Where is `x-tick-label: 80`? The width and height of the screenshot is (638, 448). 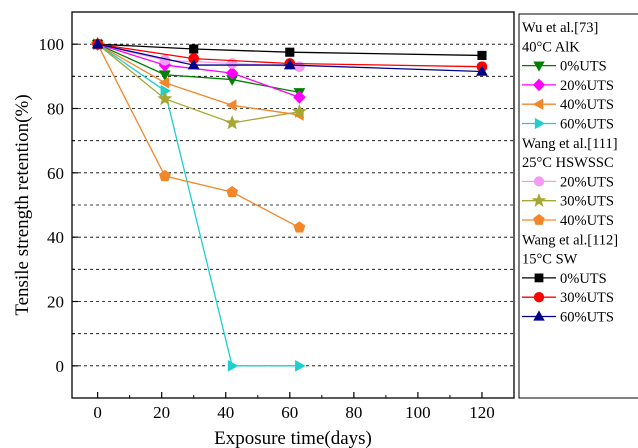 x-tick-label: 80 is located at coordinates (353, 412).